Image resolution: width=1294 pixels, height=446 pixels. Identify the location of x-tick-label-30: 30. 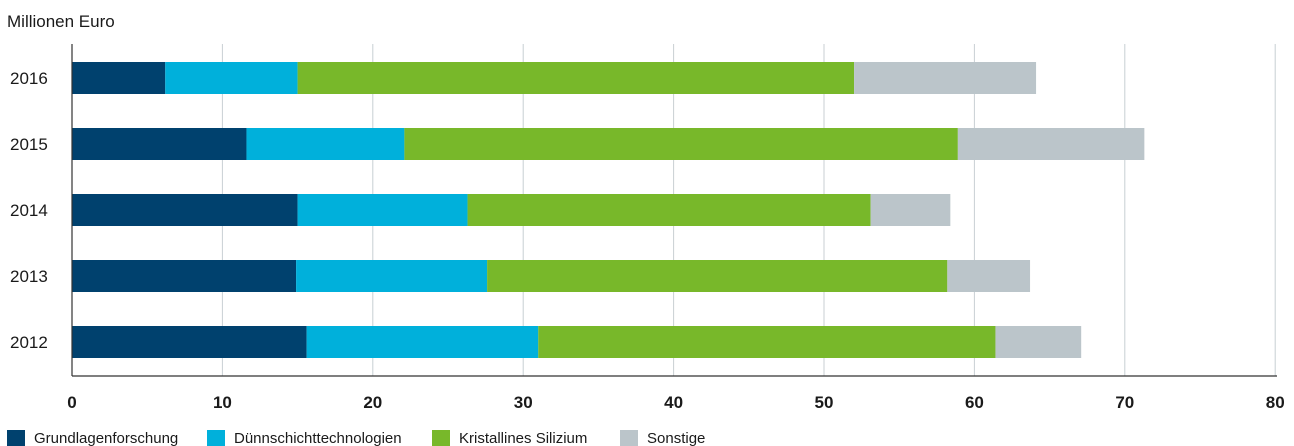
(523, 402).